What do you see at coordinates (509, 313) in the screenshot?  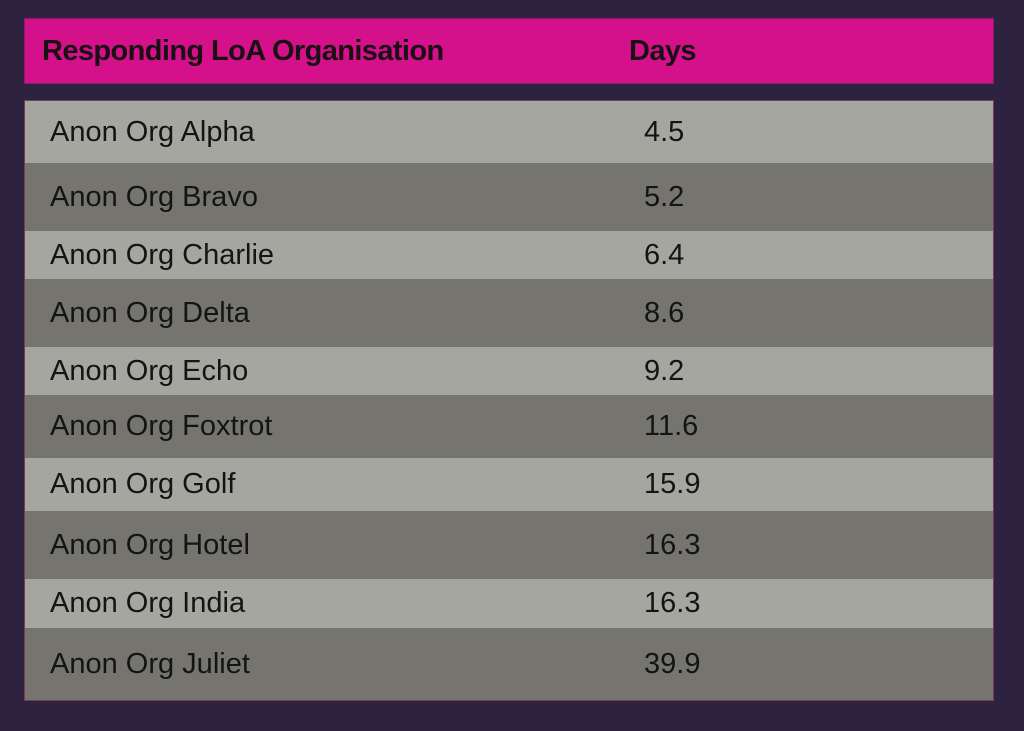 I see `table-row: Anon Org Delta 8.6` at bounding box center [509, 313].